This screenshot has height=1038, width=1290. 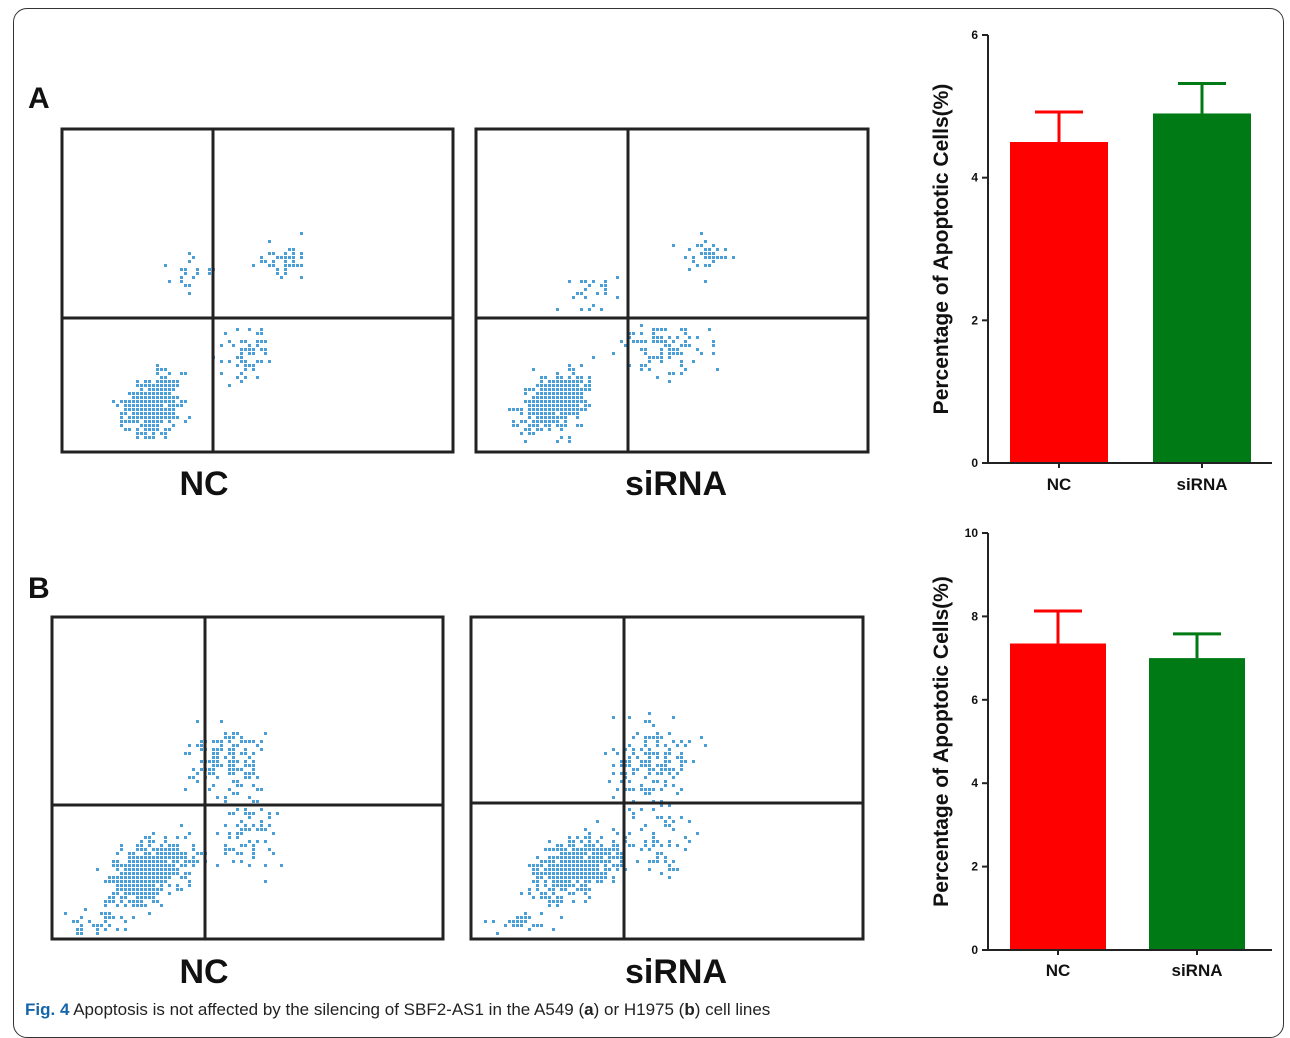 I want to click on flow-frame-b-sirna, so click(x=667, y=778).